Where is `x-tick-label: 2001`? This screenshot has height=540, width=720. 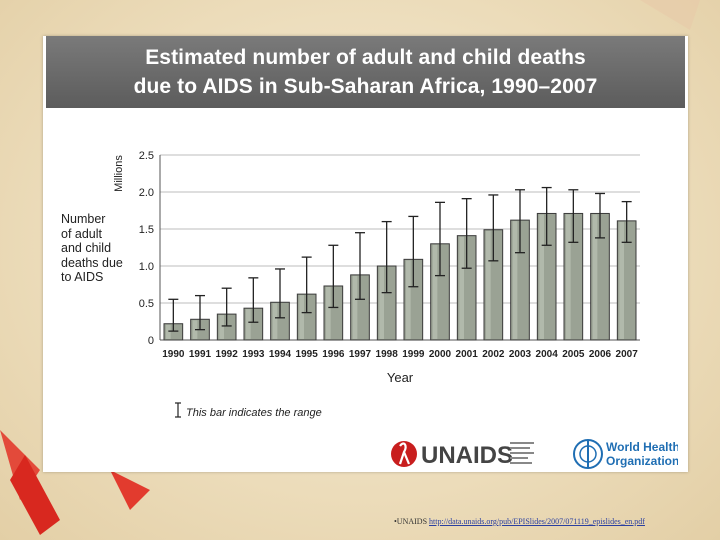
x-tick-label: 2001 is located at coordinates (467, 354).